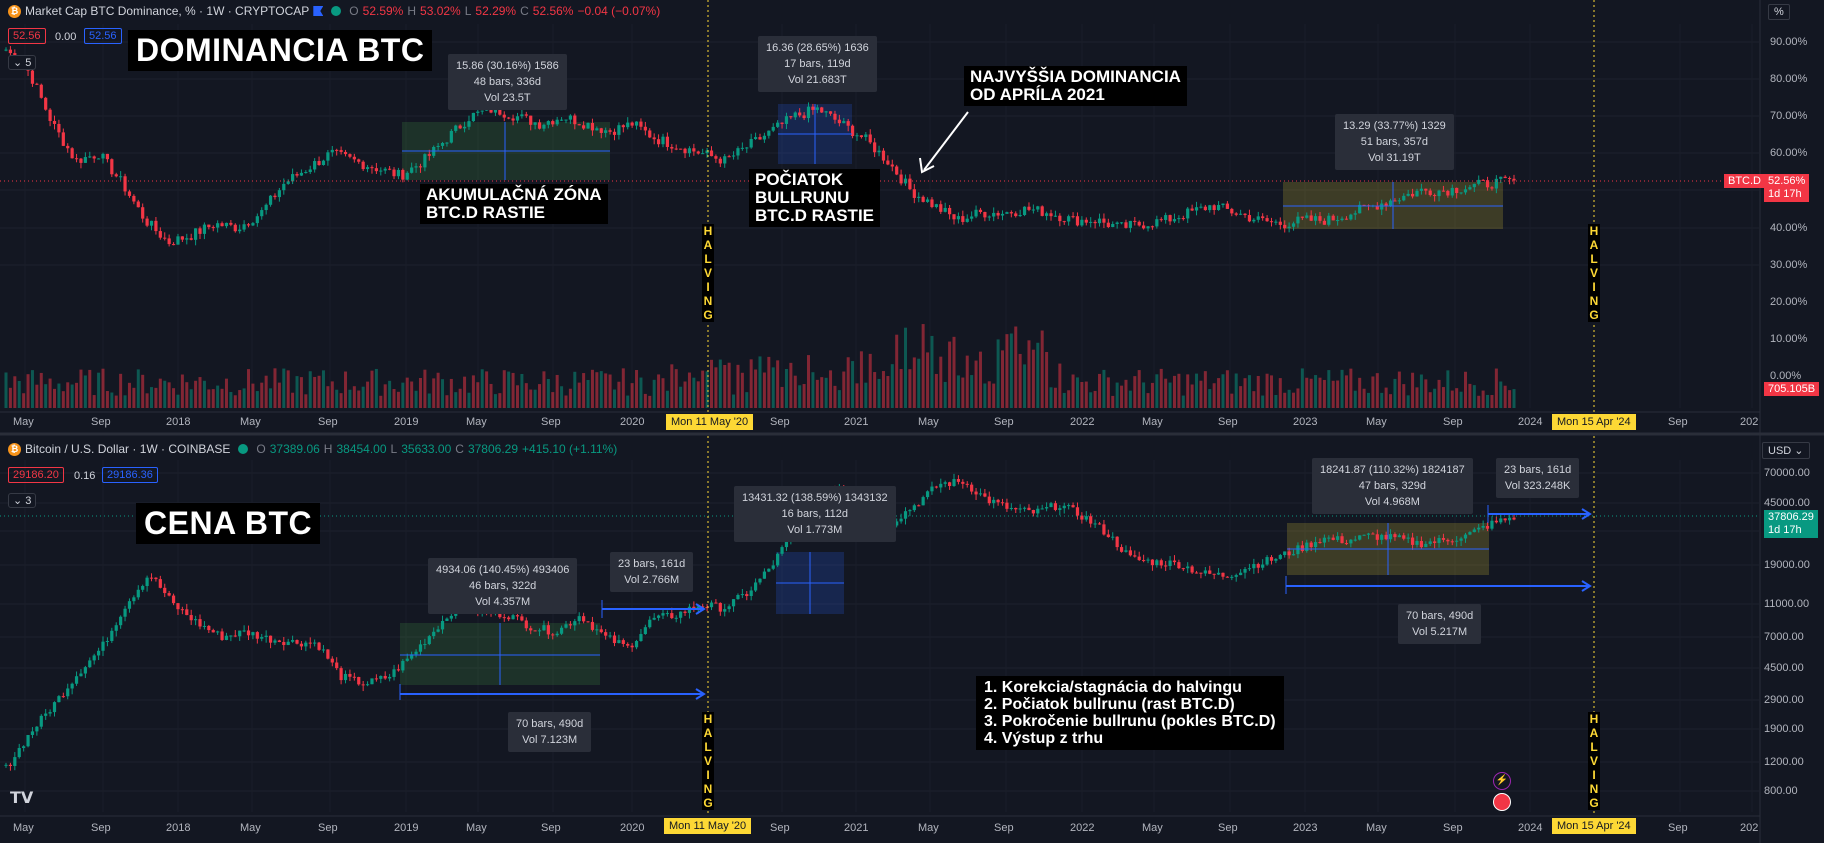 This screenshot has height=843, width=1824. I want to click on collapse-indicators-button: ⌄ 5, so click(22, 62).